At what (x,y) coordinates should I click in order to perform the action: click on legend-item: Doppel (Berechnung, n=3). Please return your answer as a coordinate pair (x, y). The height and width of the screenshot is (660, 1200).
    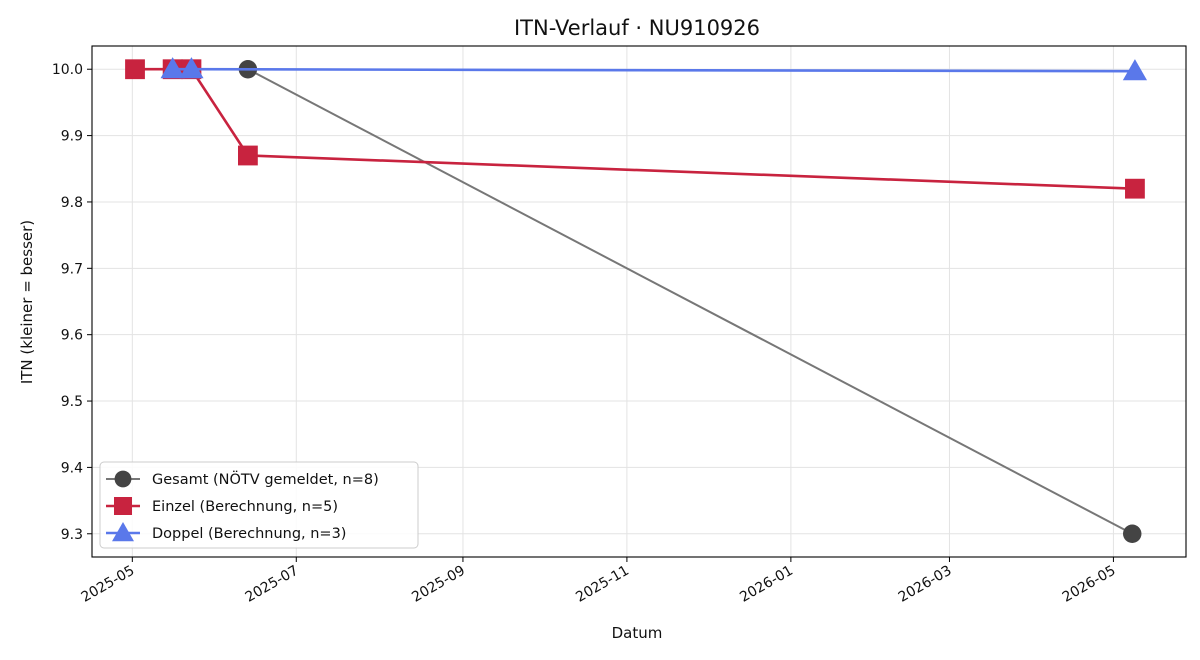
    Looking at the image, I should click on (226, 532).